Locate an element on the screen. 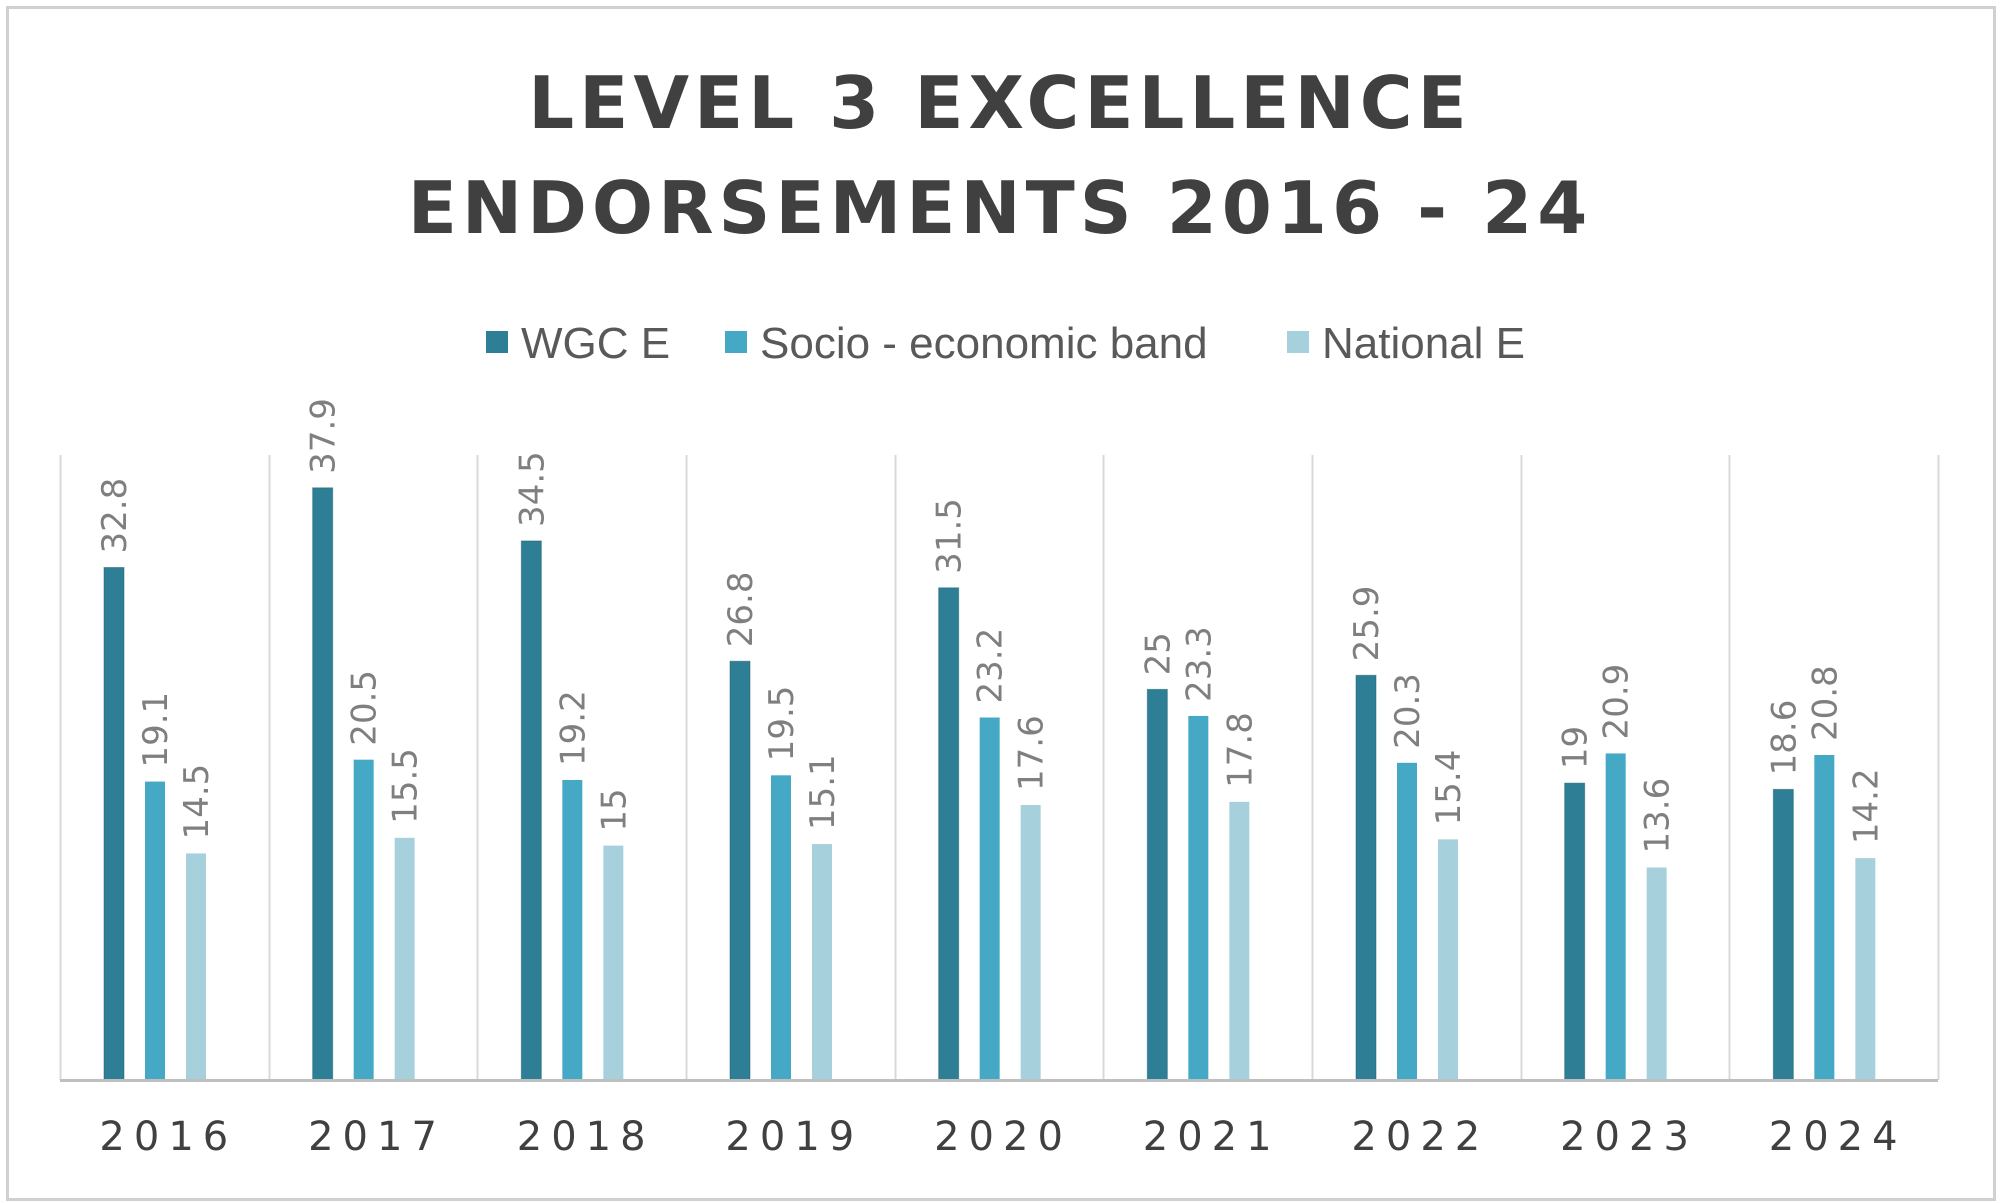  data-label-wgc-e-2016: 32.8 is located at coordinates (115, 516).